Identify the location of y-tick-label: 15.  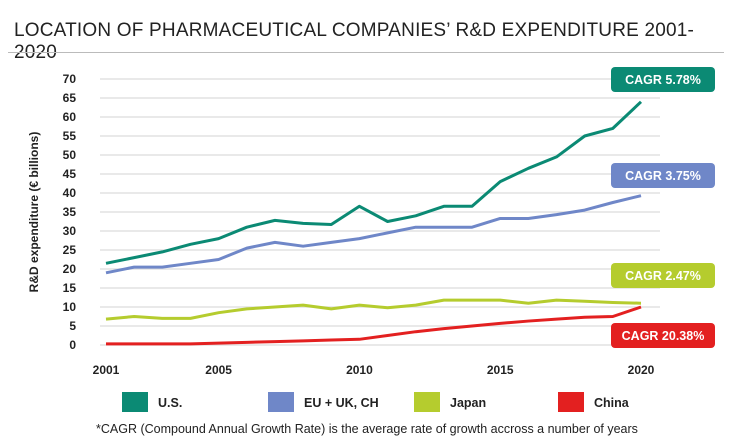
(70, 288).